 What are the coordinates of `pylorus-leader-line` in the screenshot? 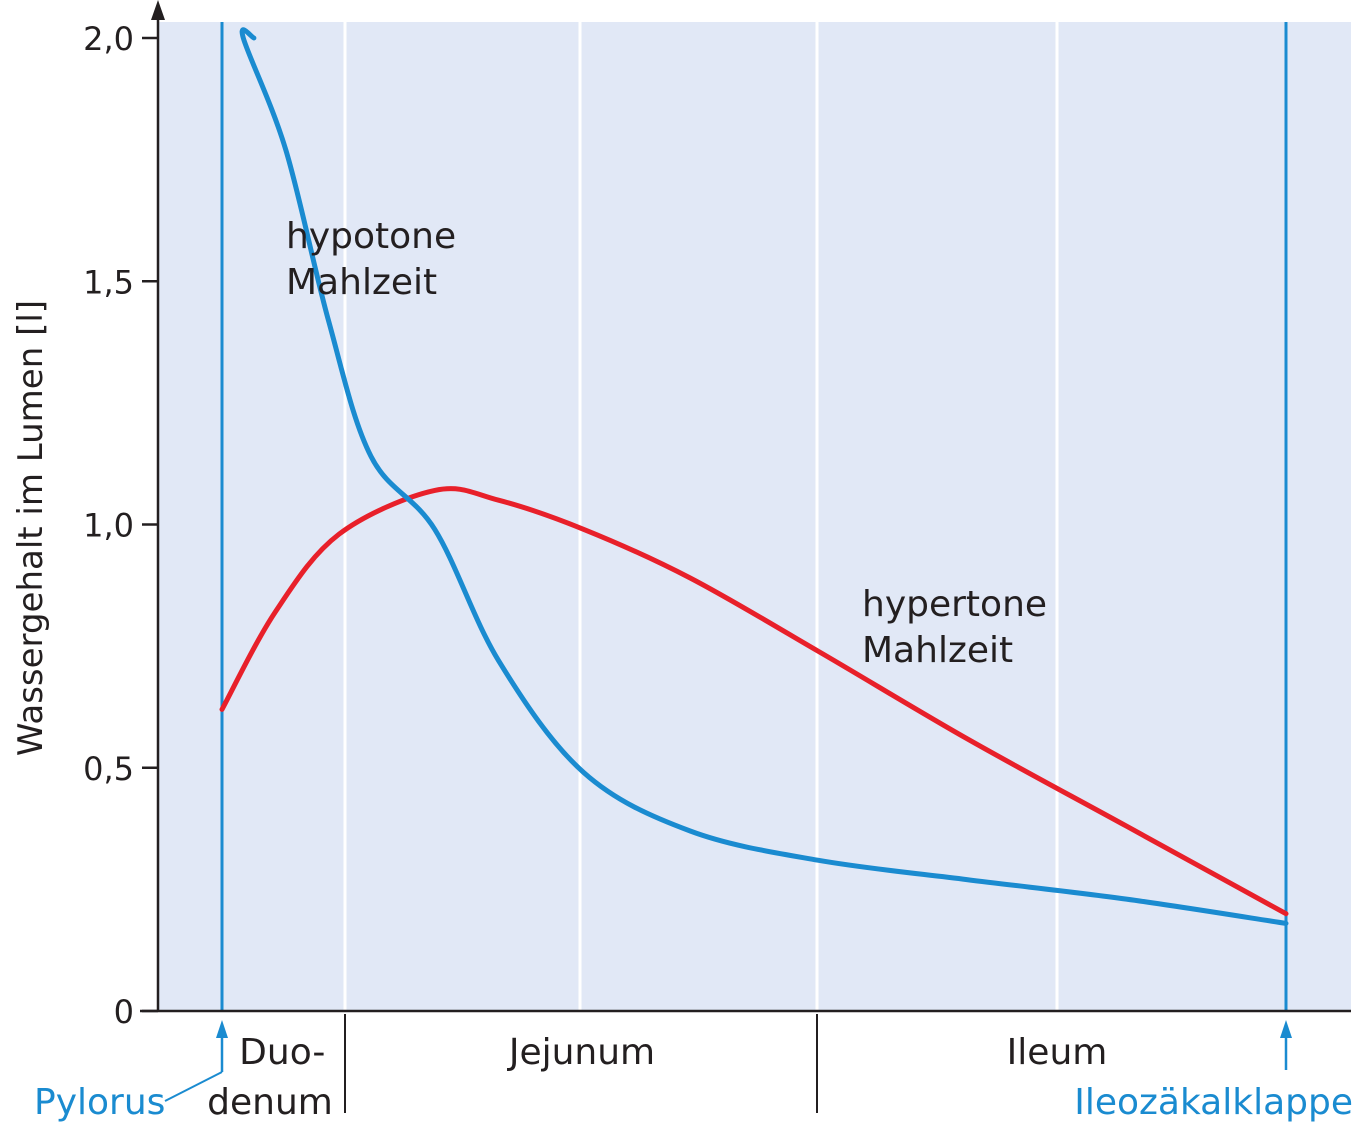 It's located at (193, 1086).